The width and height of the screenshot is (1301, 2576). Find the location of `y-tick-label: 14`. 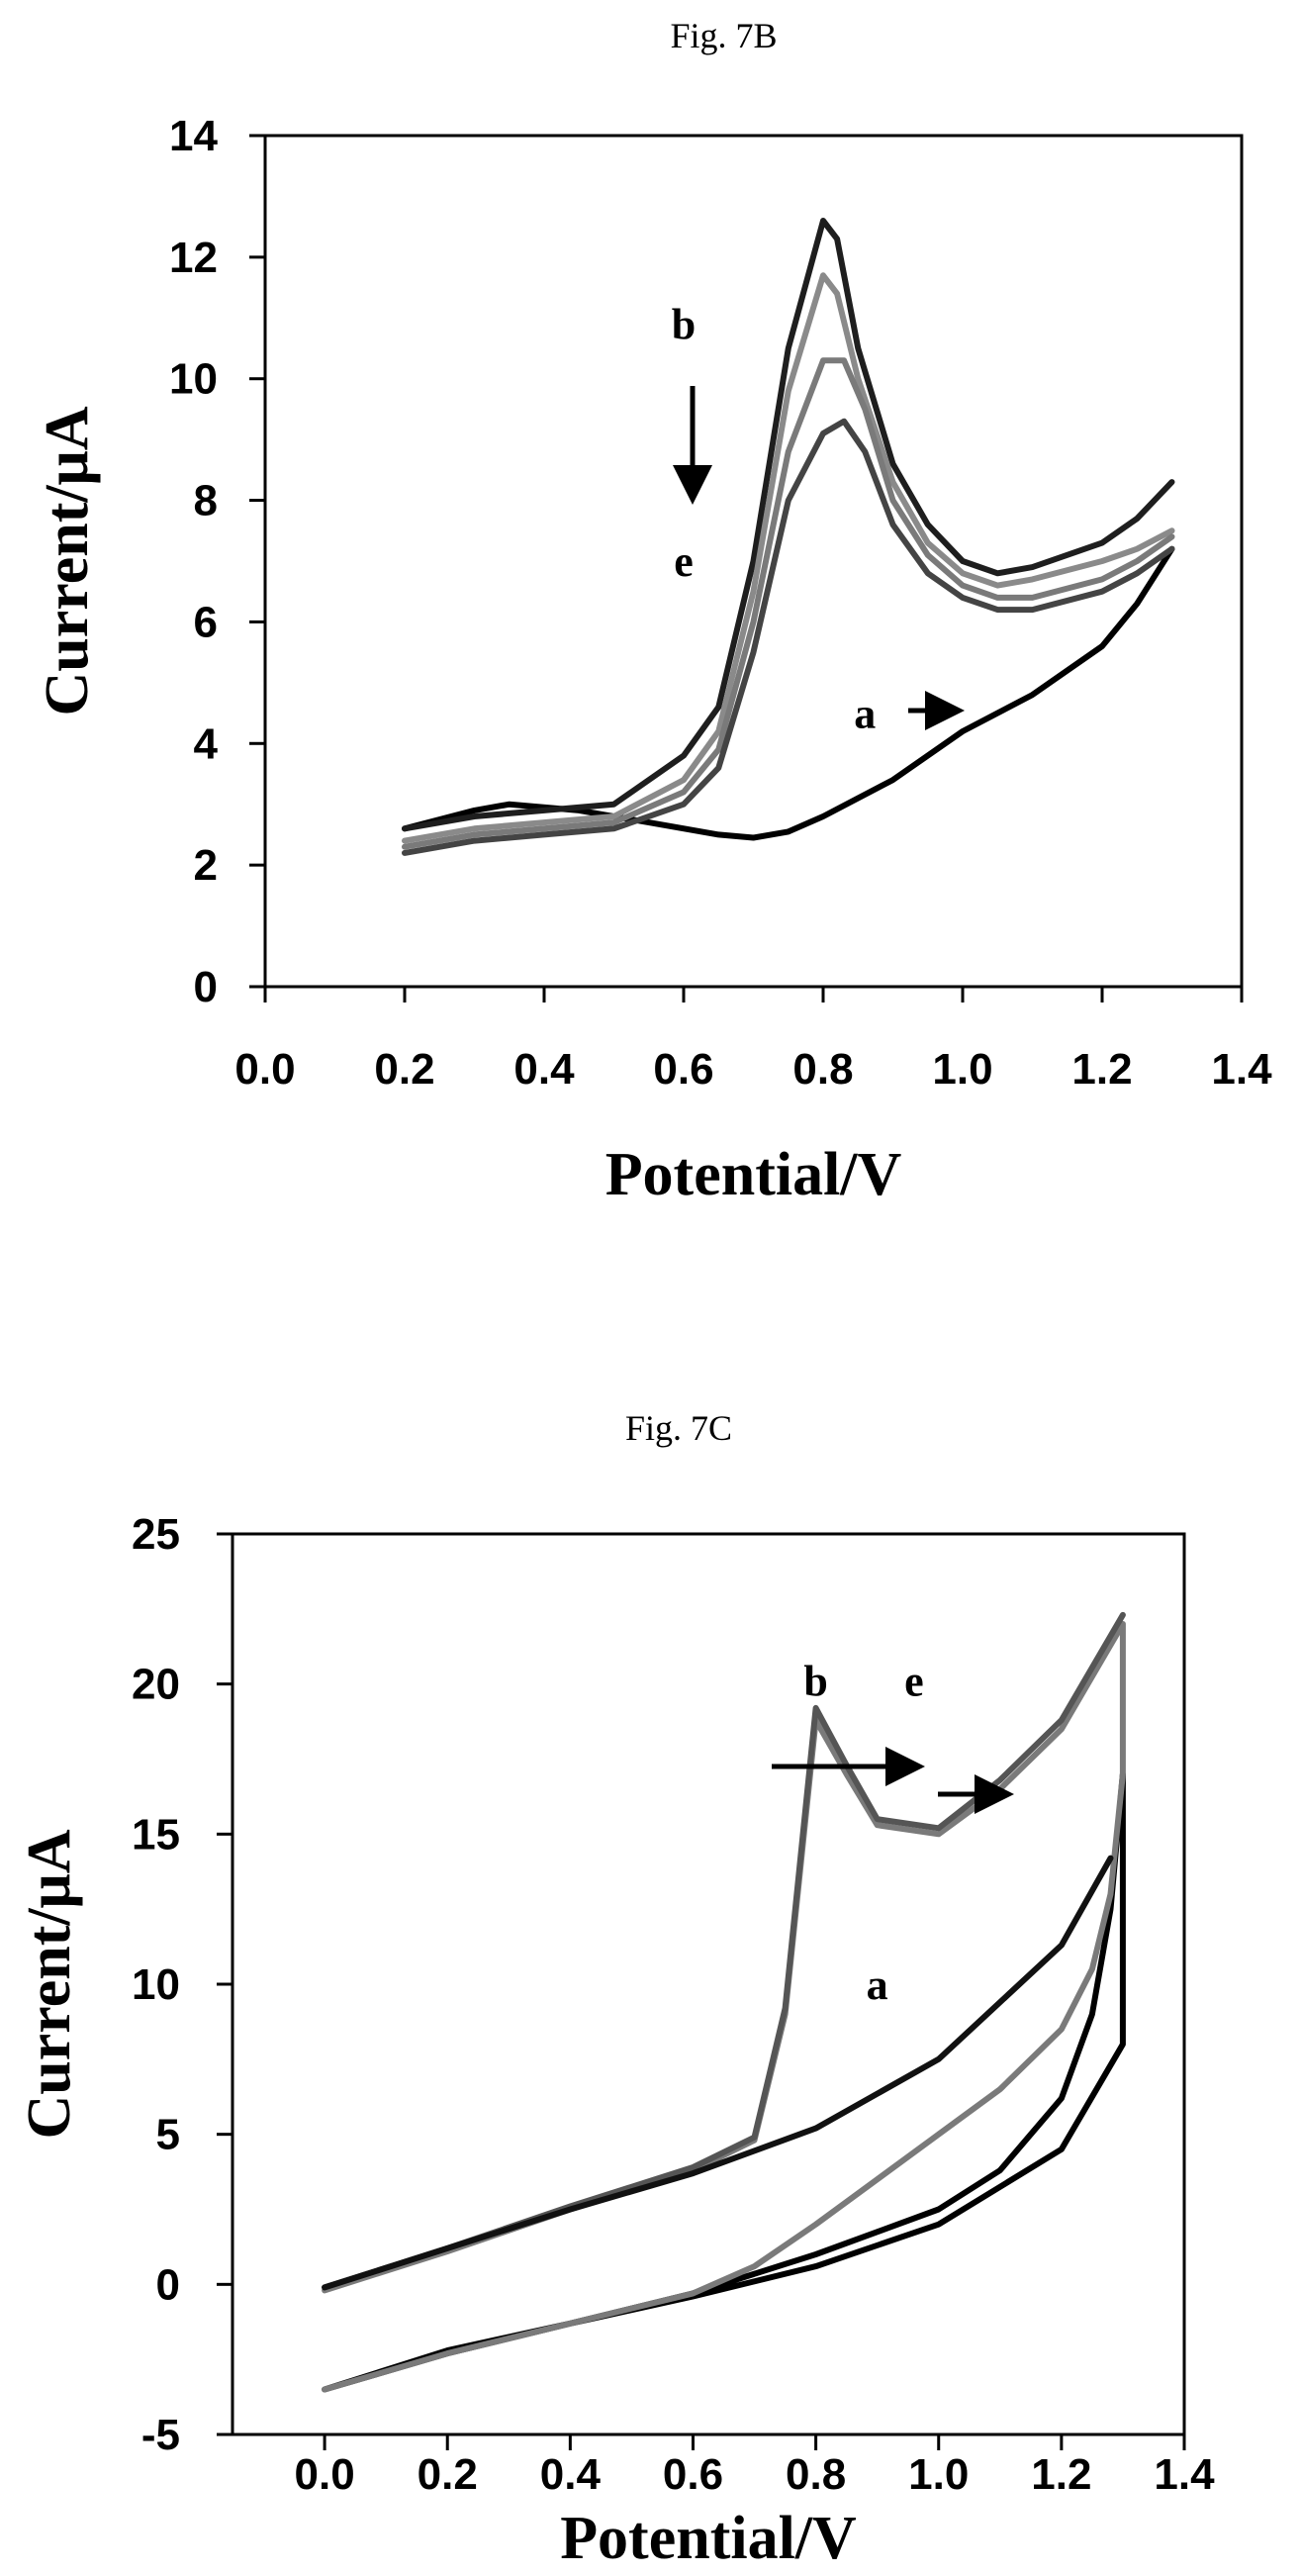

y-tick-label: 14 is located at coordinates (193, 136).